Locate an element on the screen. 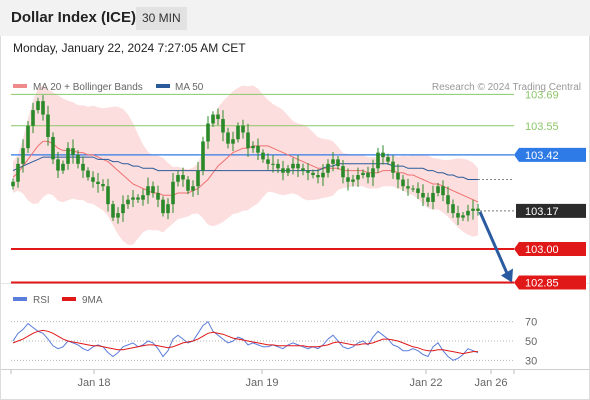  x-tick-label: Jan 26 is located at coordinates (490, 383).